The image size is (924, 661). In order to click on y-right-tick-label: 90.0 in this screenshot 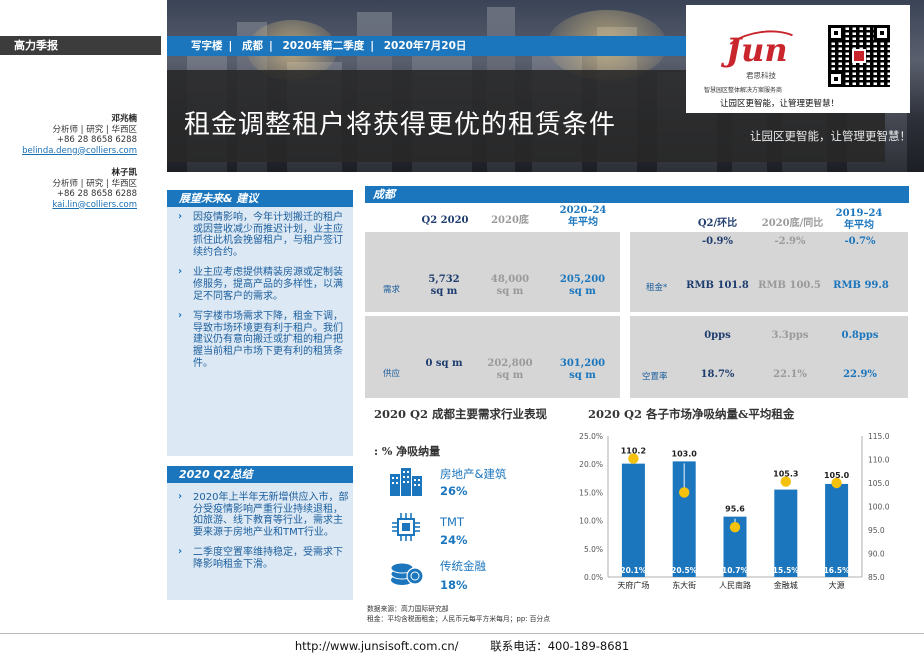, I will do `click(876, 554)`.